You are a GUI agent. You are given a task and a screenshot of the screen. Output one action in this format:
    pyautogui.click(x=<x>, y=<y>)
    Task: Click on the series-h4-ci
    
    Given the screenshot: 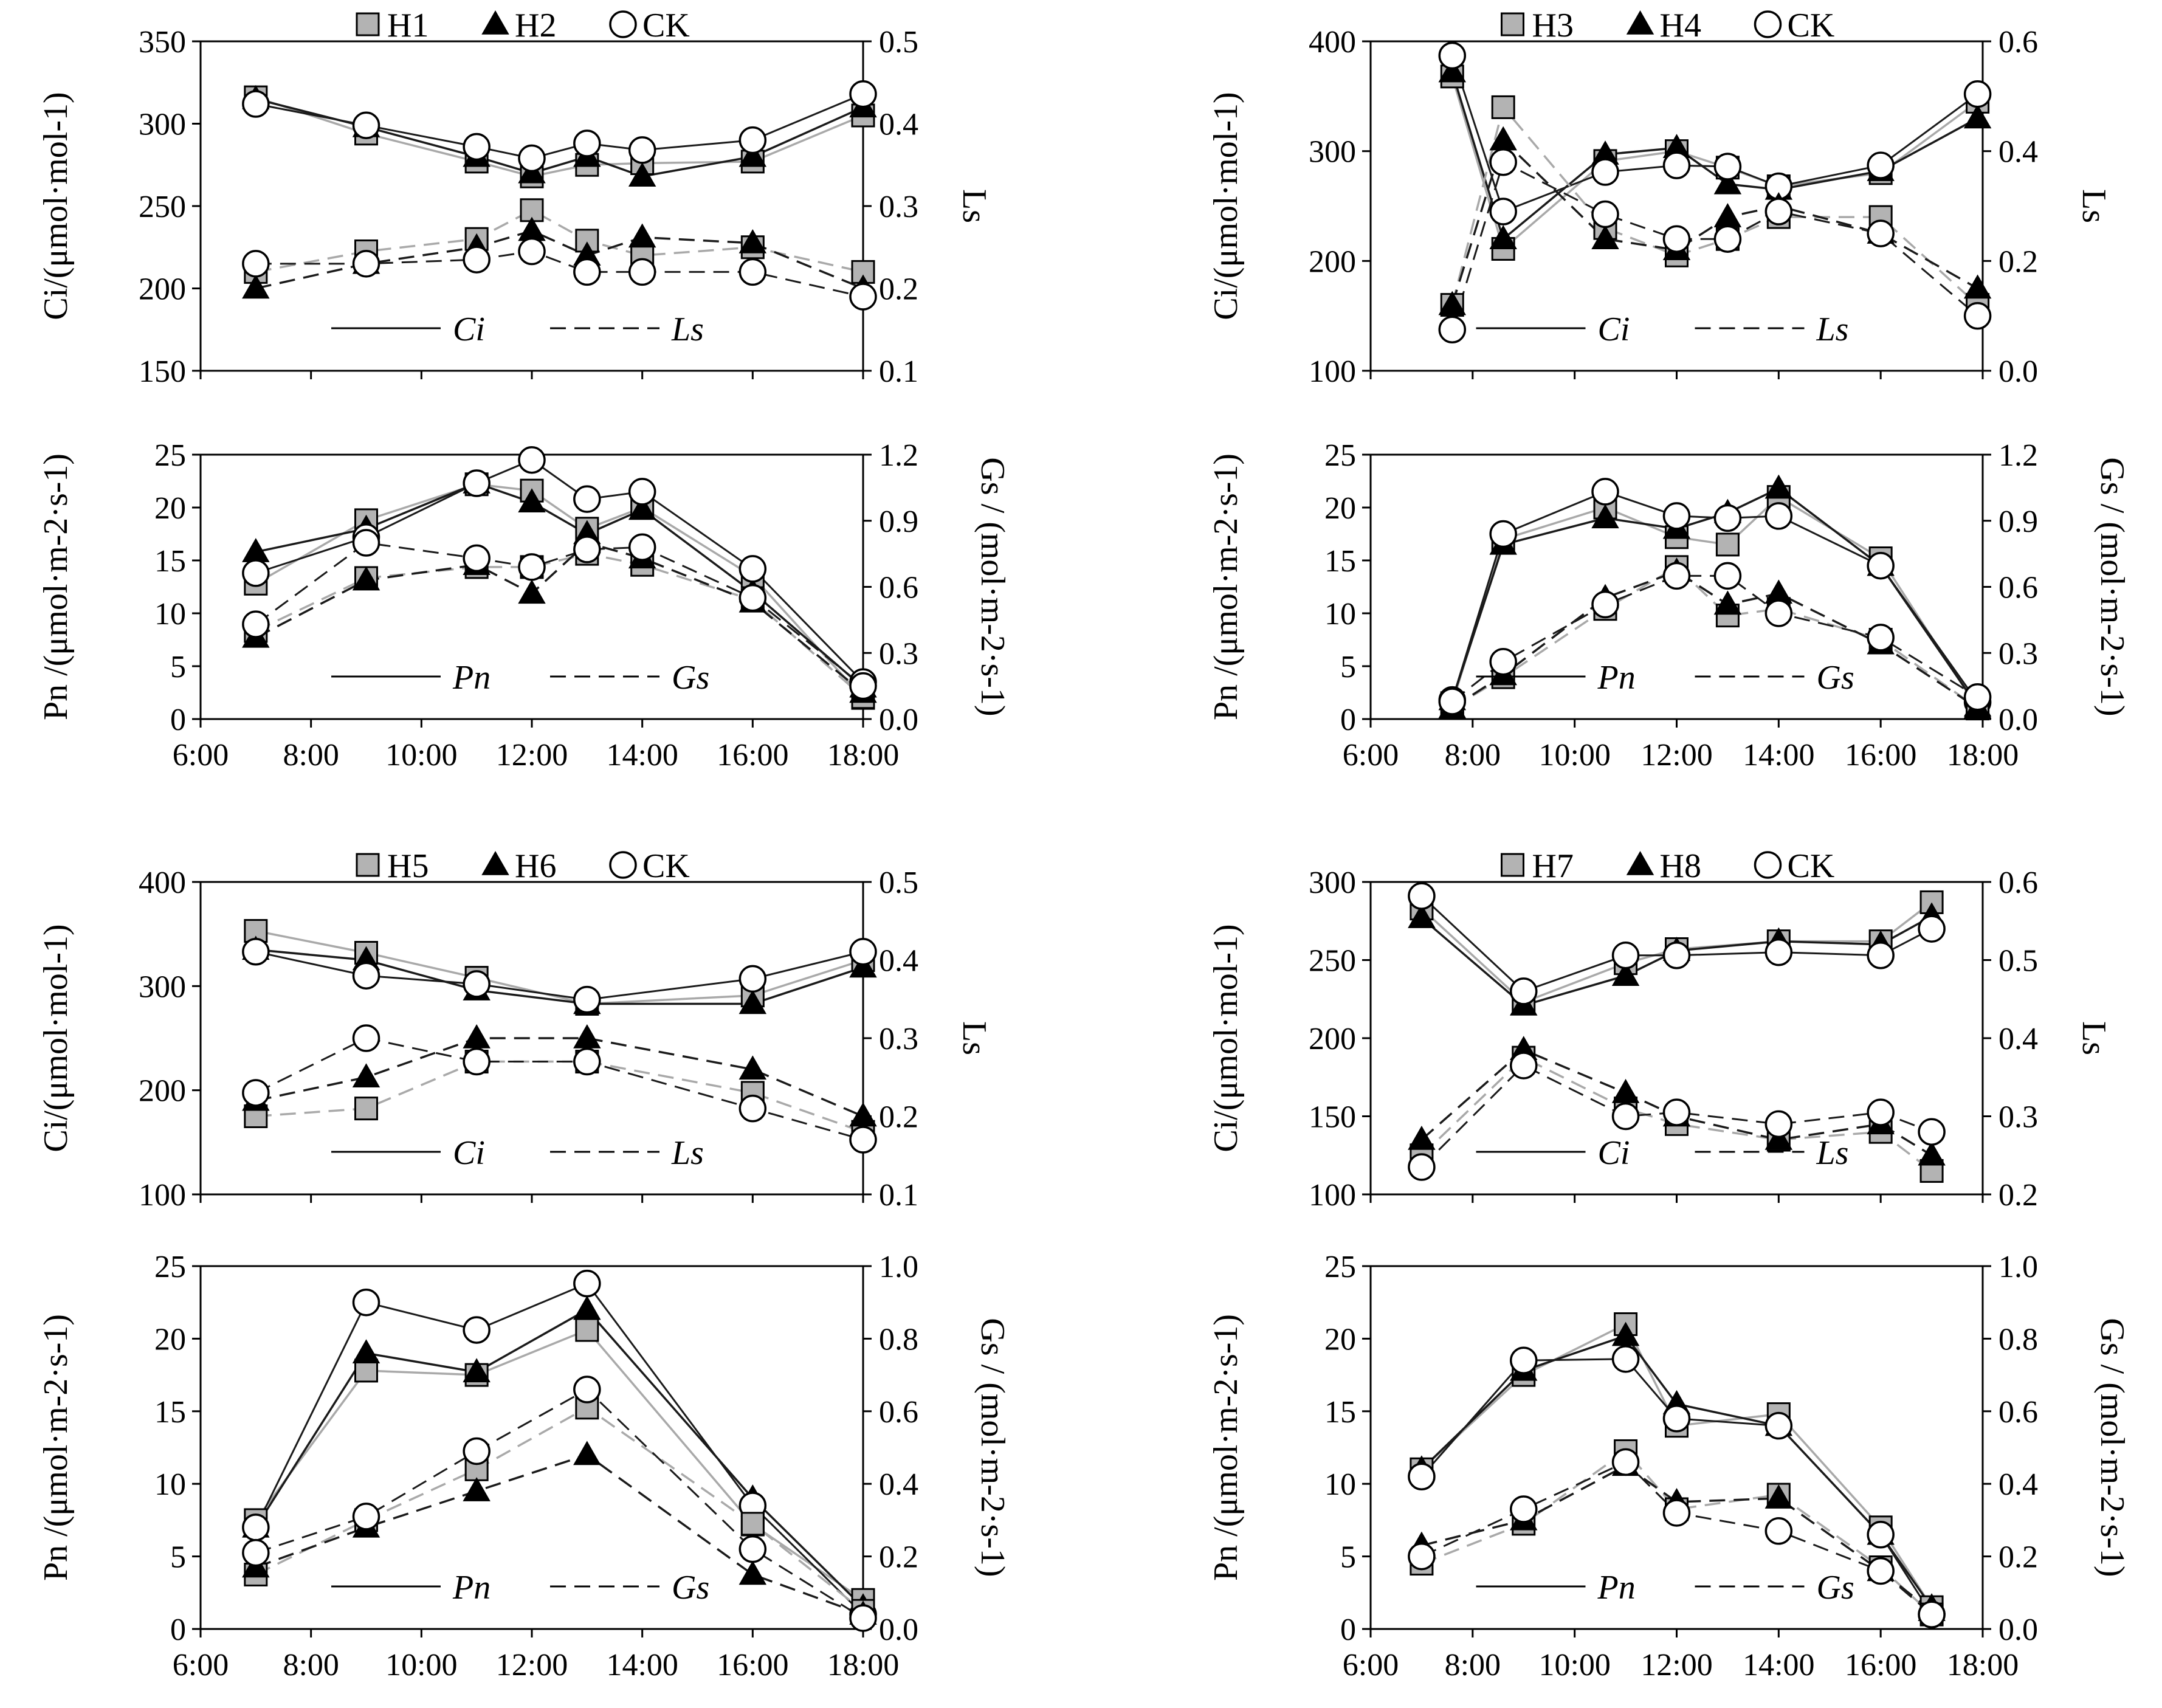 What is the action you would take?
    pyautogui.click(x=1715, y=156)
    